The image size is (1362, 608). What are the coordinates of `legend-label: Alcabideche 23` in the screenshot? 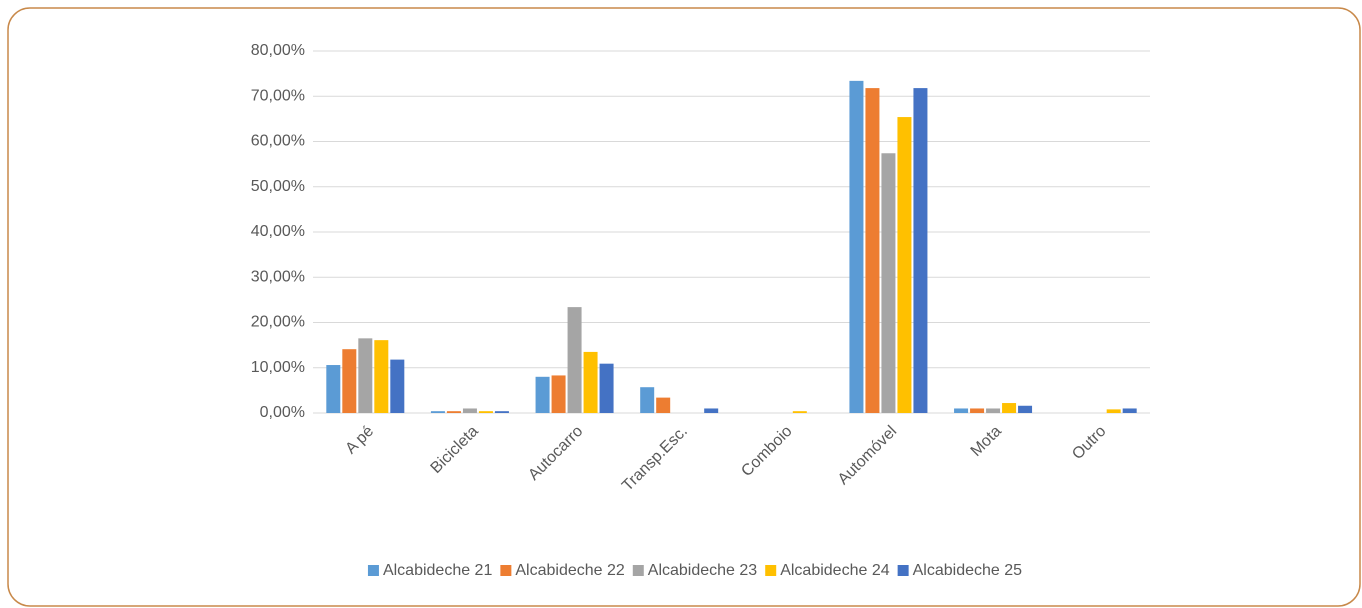 It's located at (703, 570).